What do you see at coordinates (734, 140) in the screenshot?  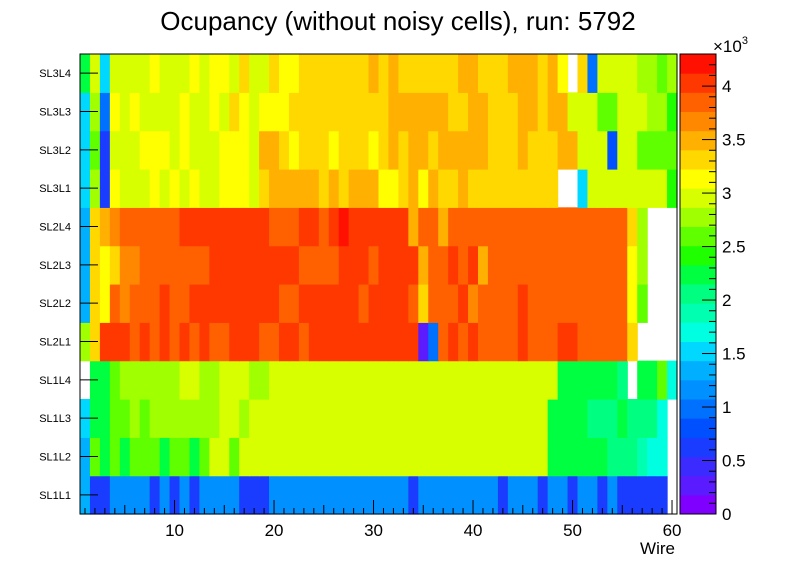 I see `z-tick-label: 3.5` at bounding box center [734, 140].